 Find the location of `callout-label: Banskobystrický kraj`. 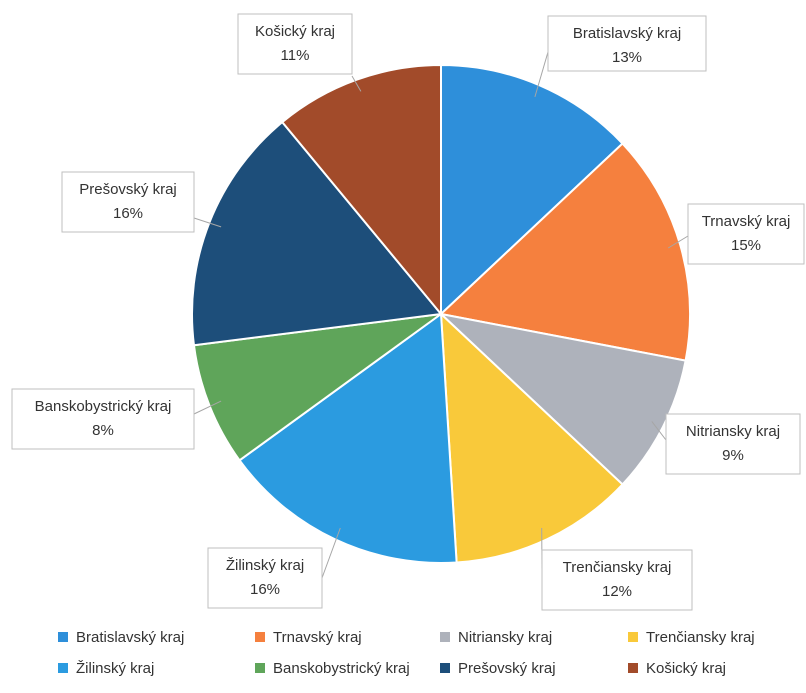

callout-label: Banskobystrický kraj is located at coordinates (103, 406).